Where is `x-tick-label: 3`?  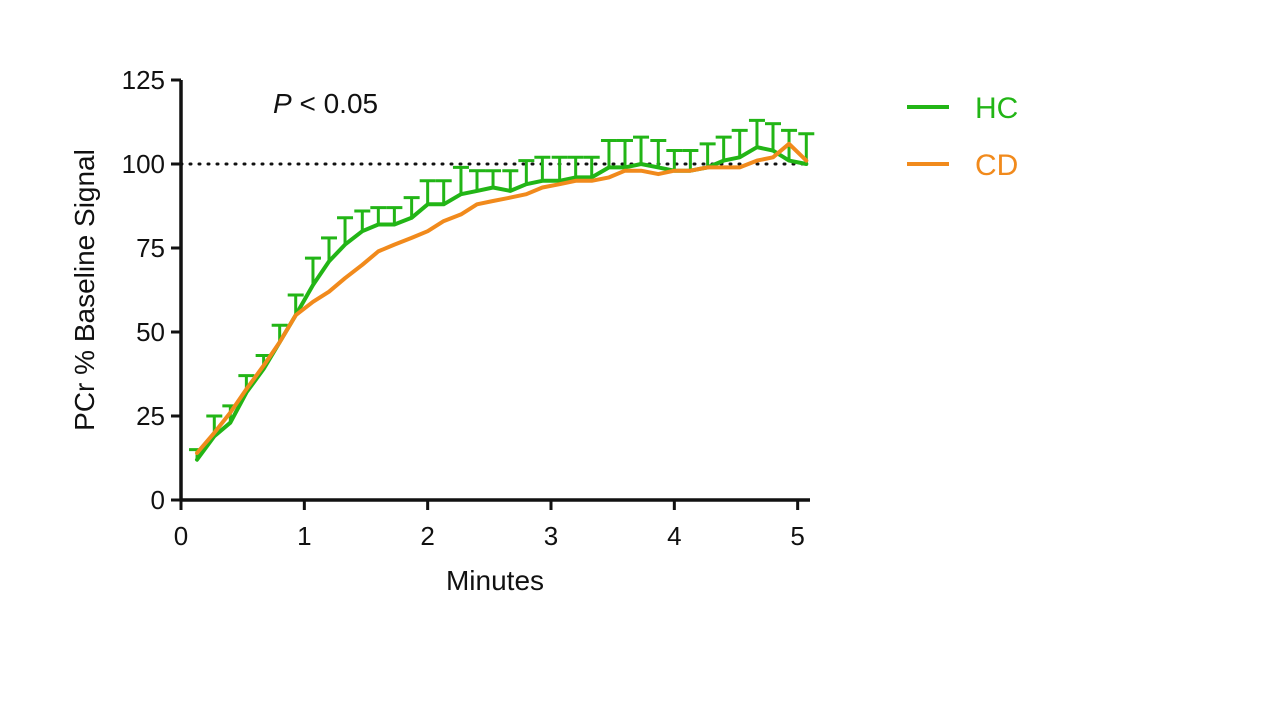 x-tick-label: 3 is located at coordinates (551, 536).